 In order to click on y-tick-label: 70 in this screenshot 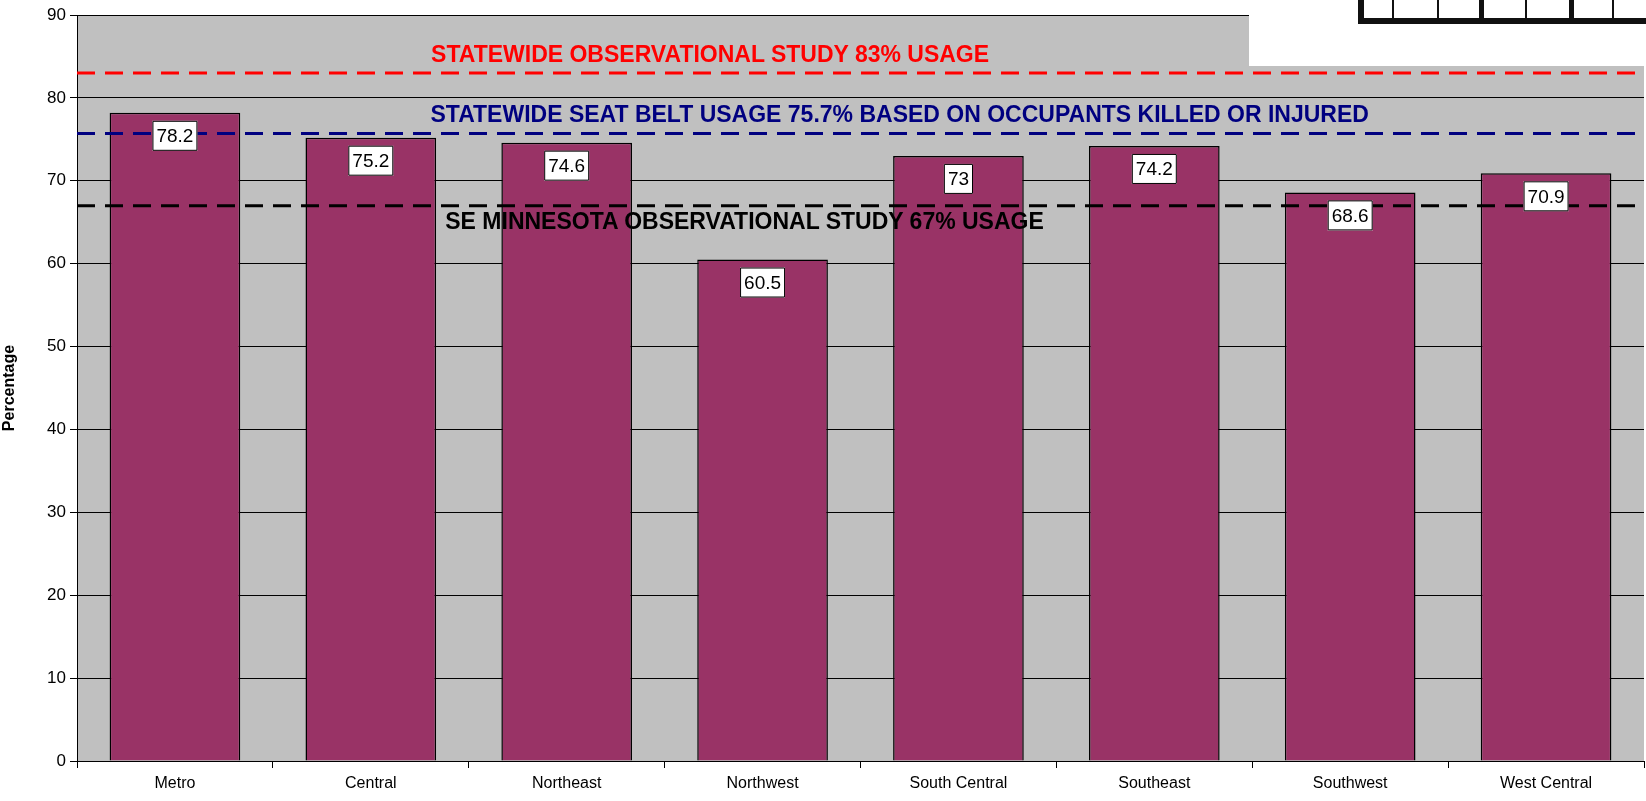, I will do `click(56, 180)`.